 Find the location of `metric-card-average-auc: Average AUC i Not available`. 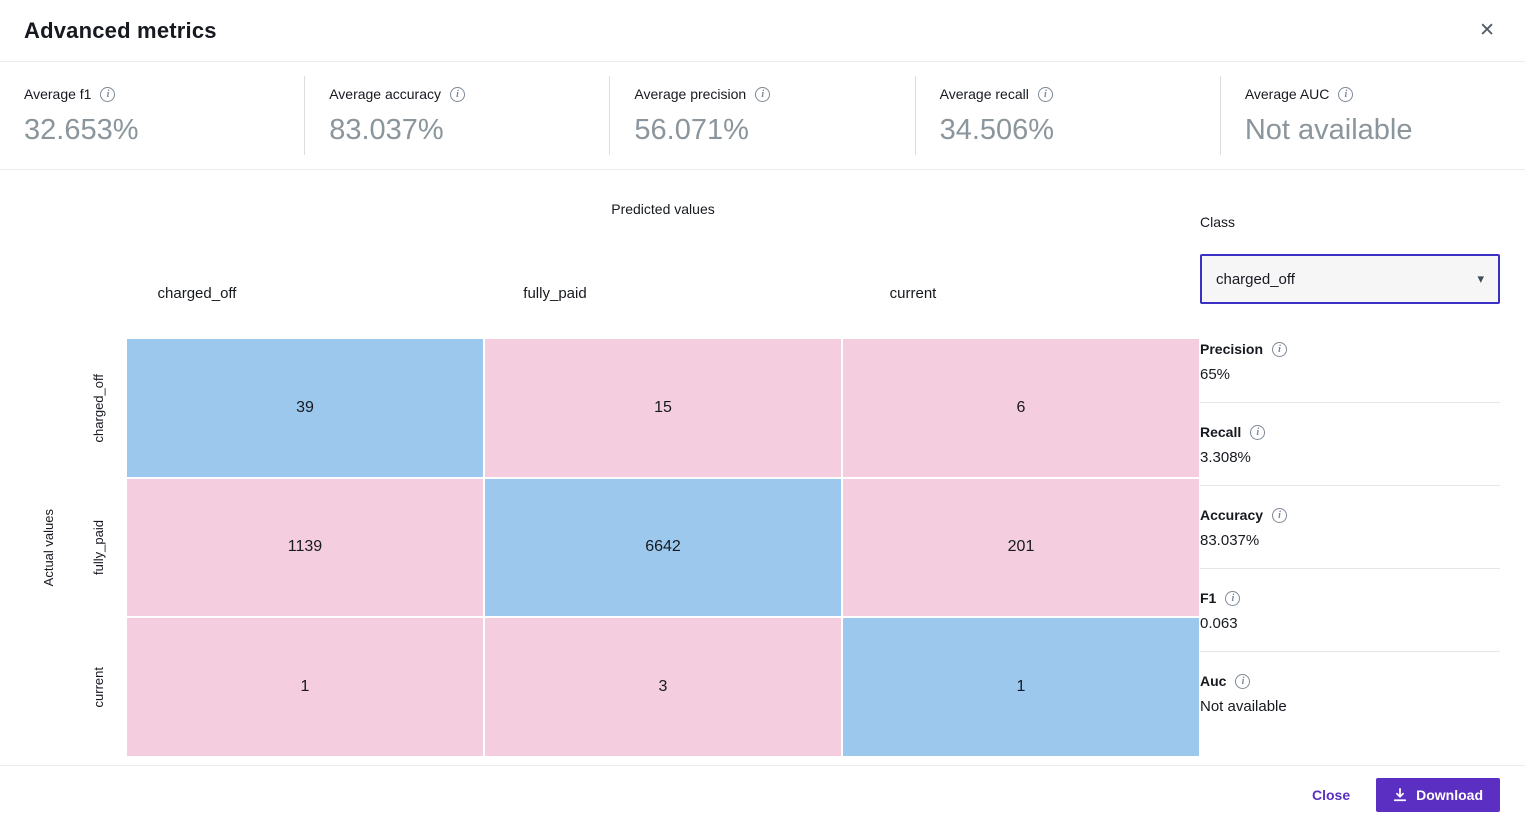

metric-card-average-auc: Average AUC i Not available is located at coordinates (1373, 115).